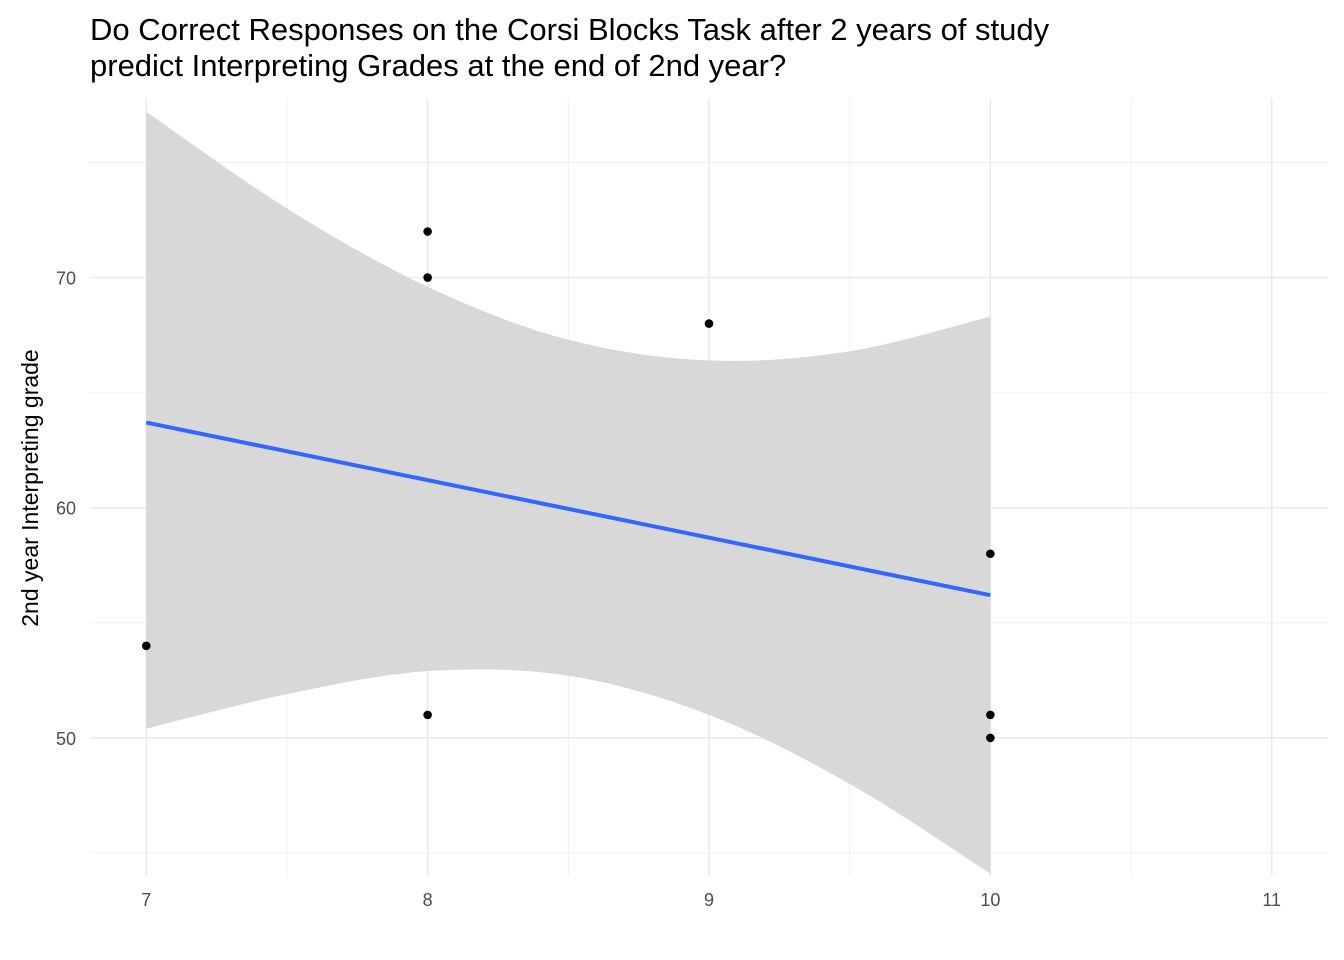 The height and width of the screenshot is (960, 1344). I want to click on y-tick-label: 60, so click(66, 509).